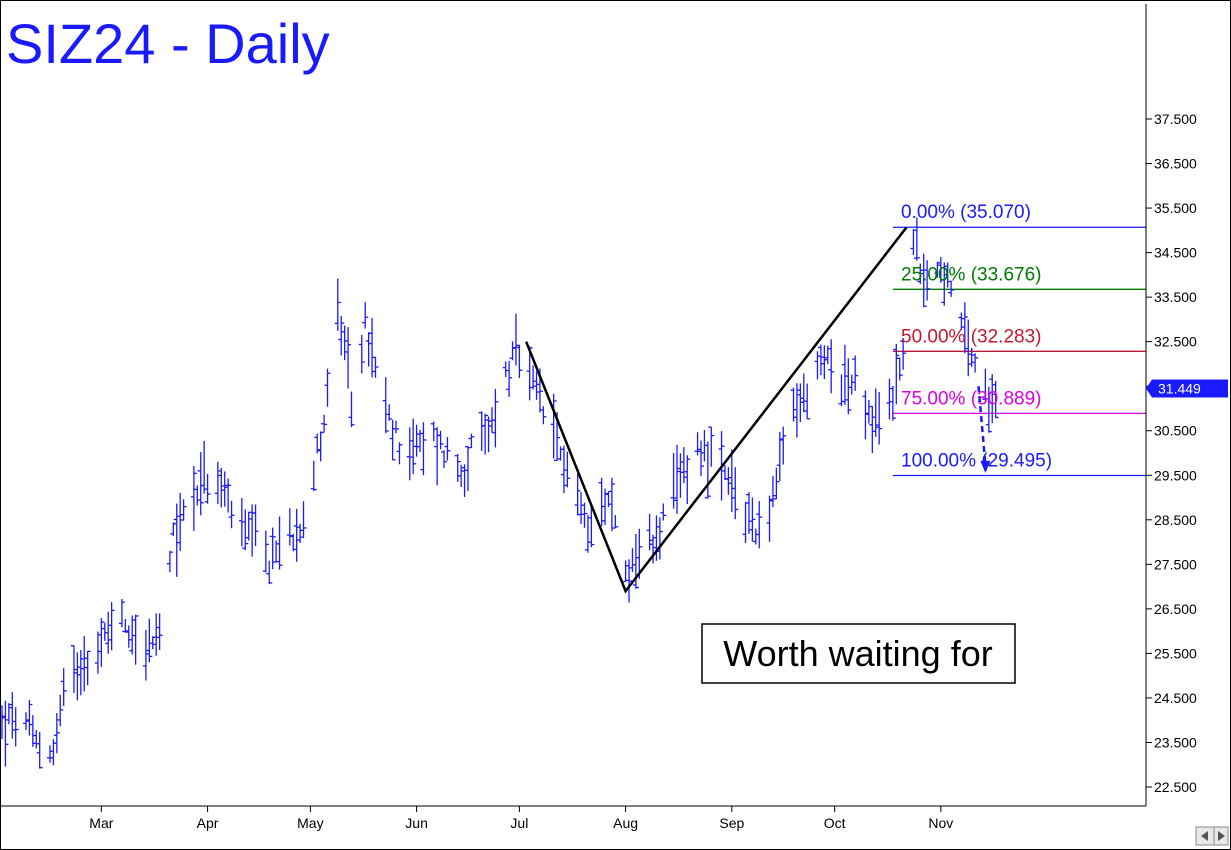 The height and width of the screenshot is (850, 1231). I want to click on y-tick-label: 29.500, so click(1175, 475).